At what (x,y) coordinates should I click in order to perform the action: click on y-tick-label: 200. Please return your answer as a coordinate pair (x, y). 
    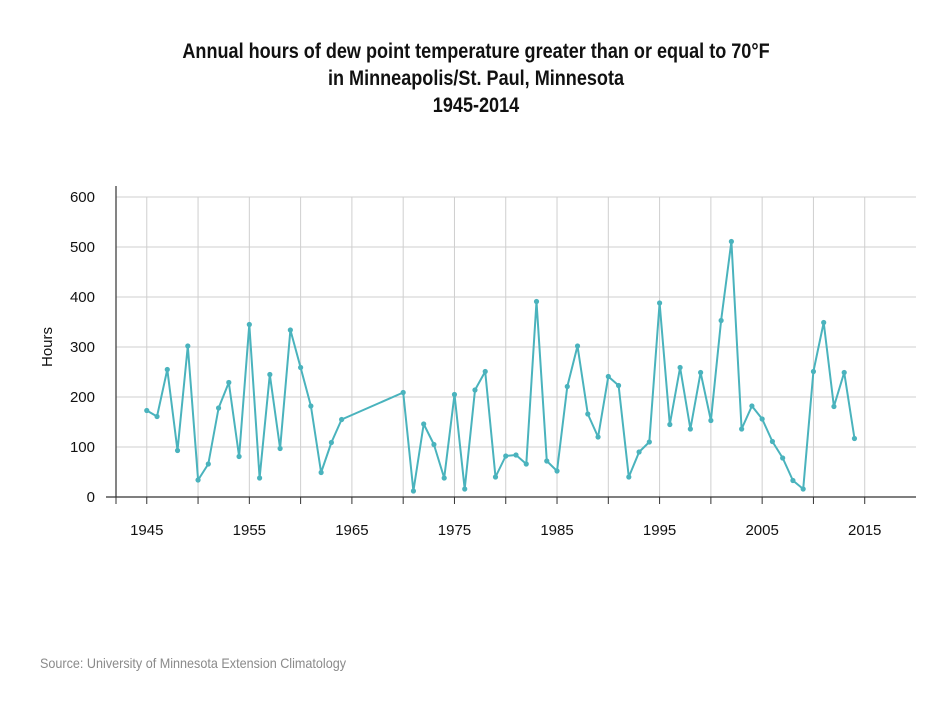
    Looking at the image, I should click on (82, 397).